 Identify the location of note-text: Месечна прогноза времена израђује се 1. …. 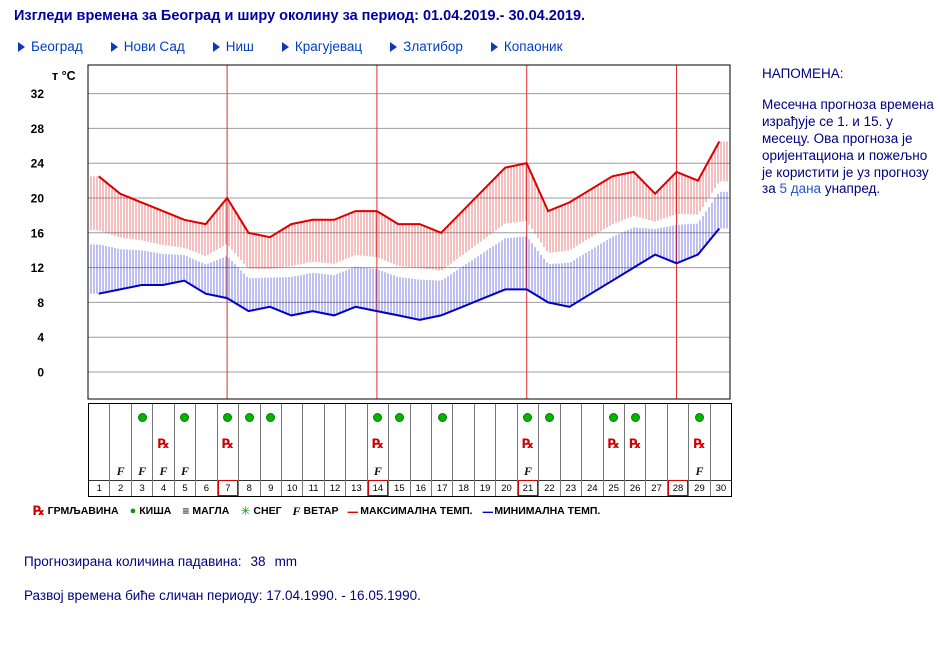
(851, 147).